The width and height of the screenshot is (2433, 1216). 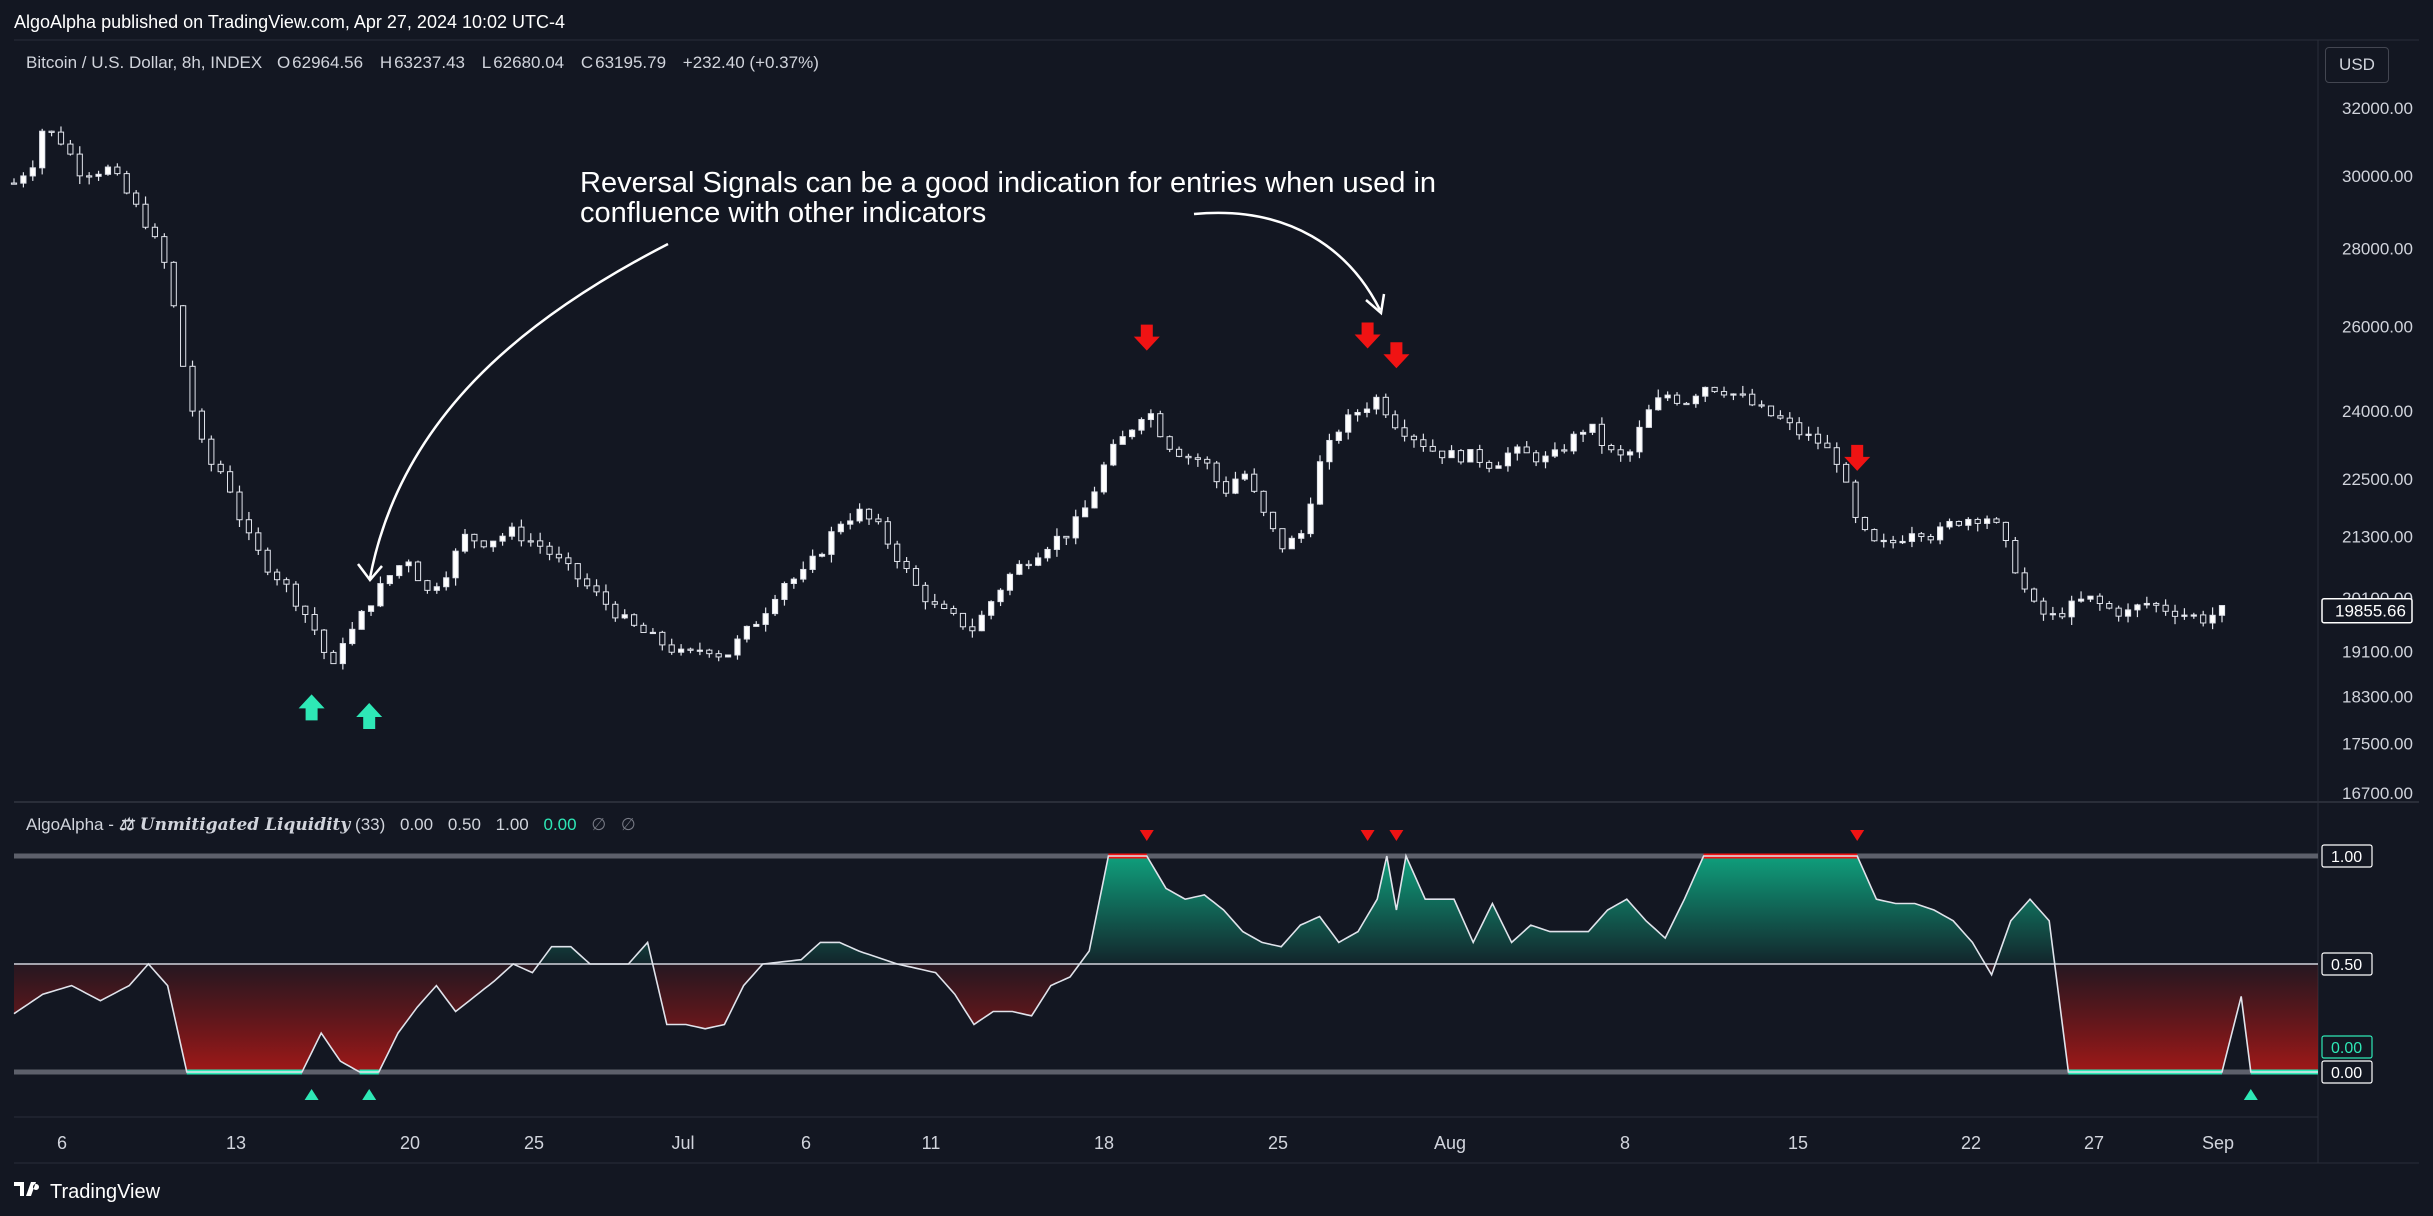 What do you see at coordinates (2377, 479) in the screenshot?
I see `price-tick-label: 22500.00` at bounding box center [2377, 479].